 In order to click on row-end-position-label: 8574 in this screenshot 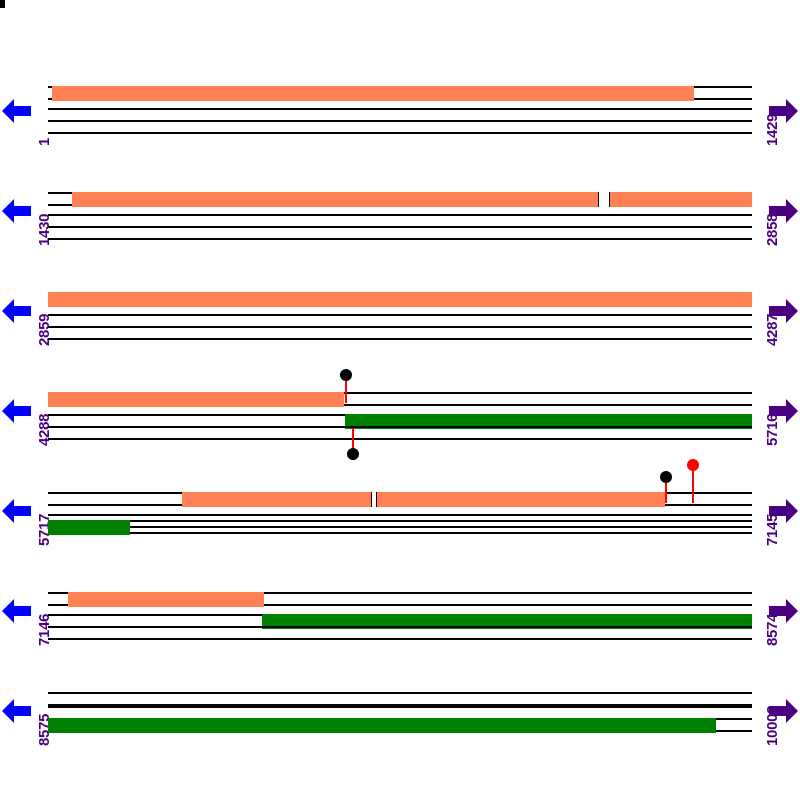, I will do `click(772, 629)`.